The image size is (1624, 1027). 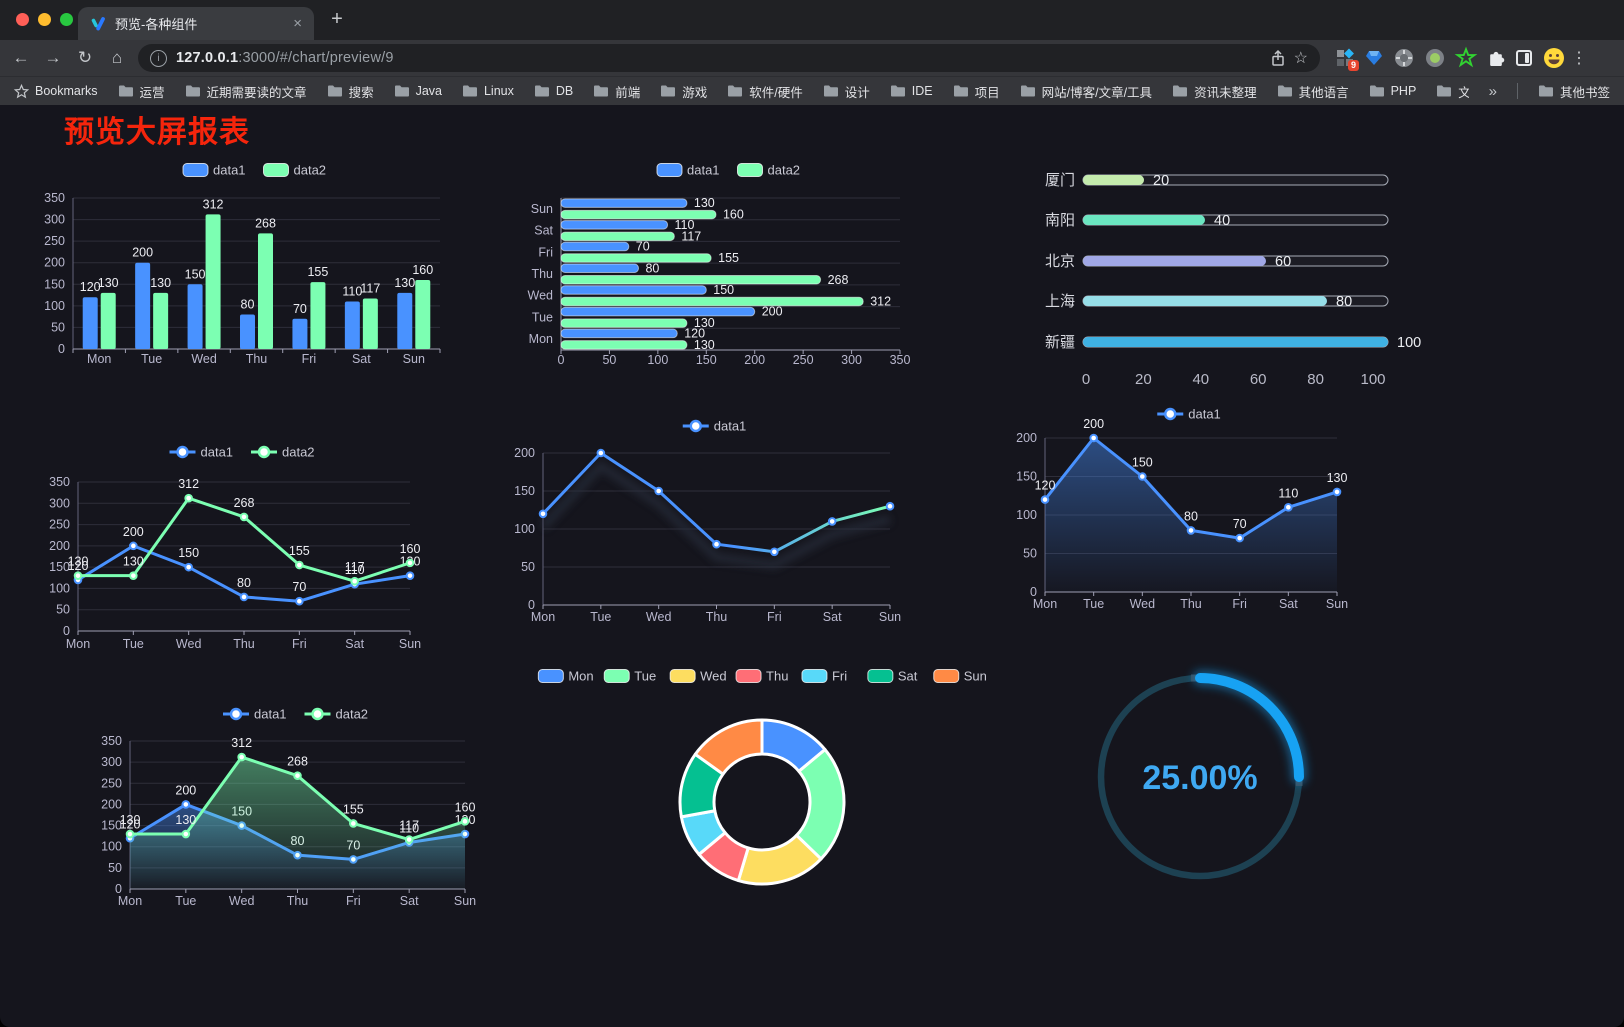 What do you see at coordinates (21, 57) in the screenshot?
I see `back-icon: ←` at bounding box center [21, 57].